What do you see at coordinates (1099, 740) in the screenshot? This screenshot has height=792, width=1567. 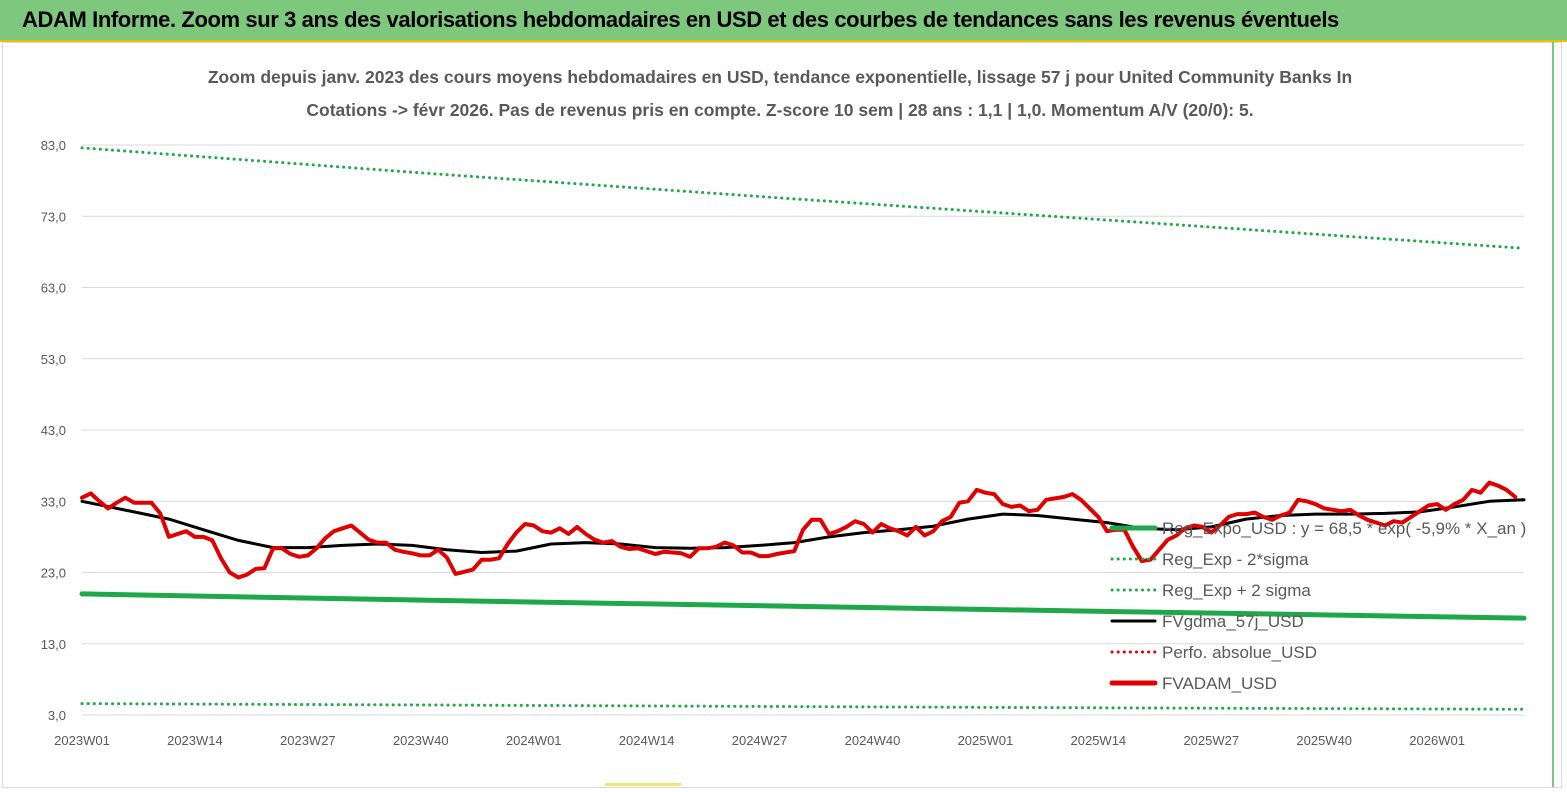 I see `x-tick-label: 2025W14` at bounding box center [1099, 740].